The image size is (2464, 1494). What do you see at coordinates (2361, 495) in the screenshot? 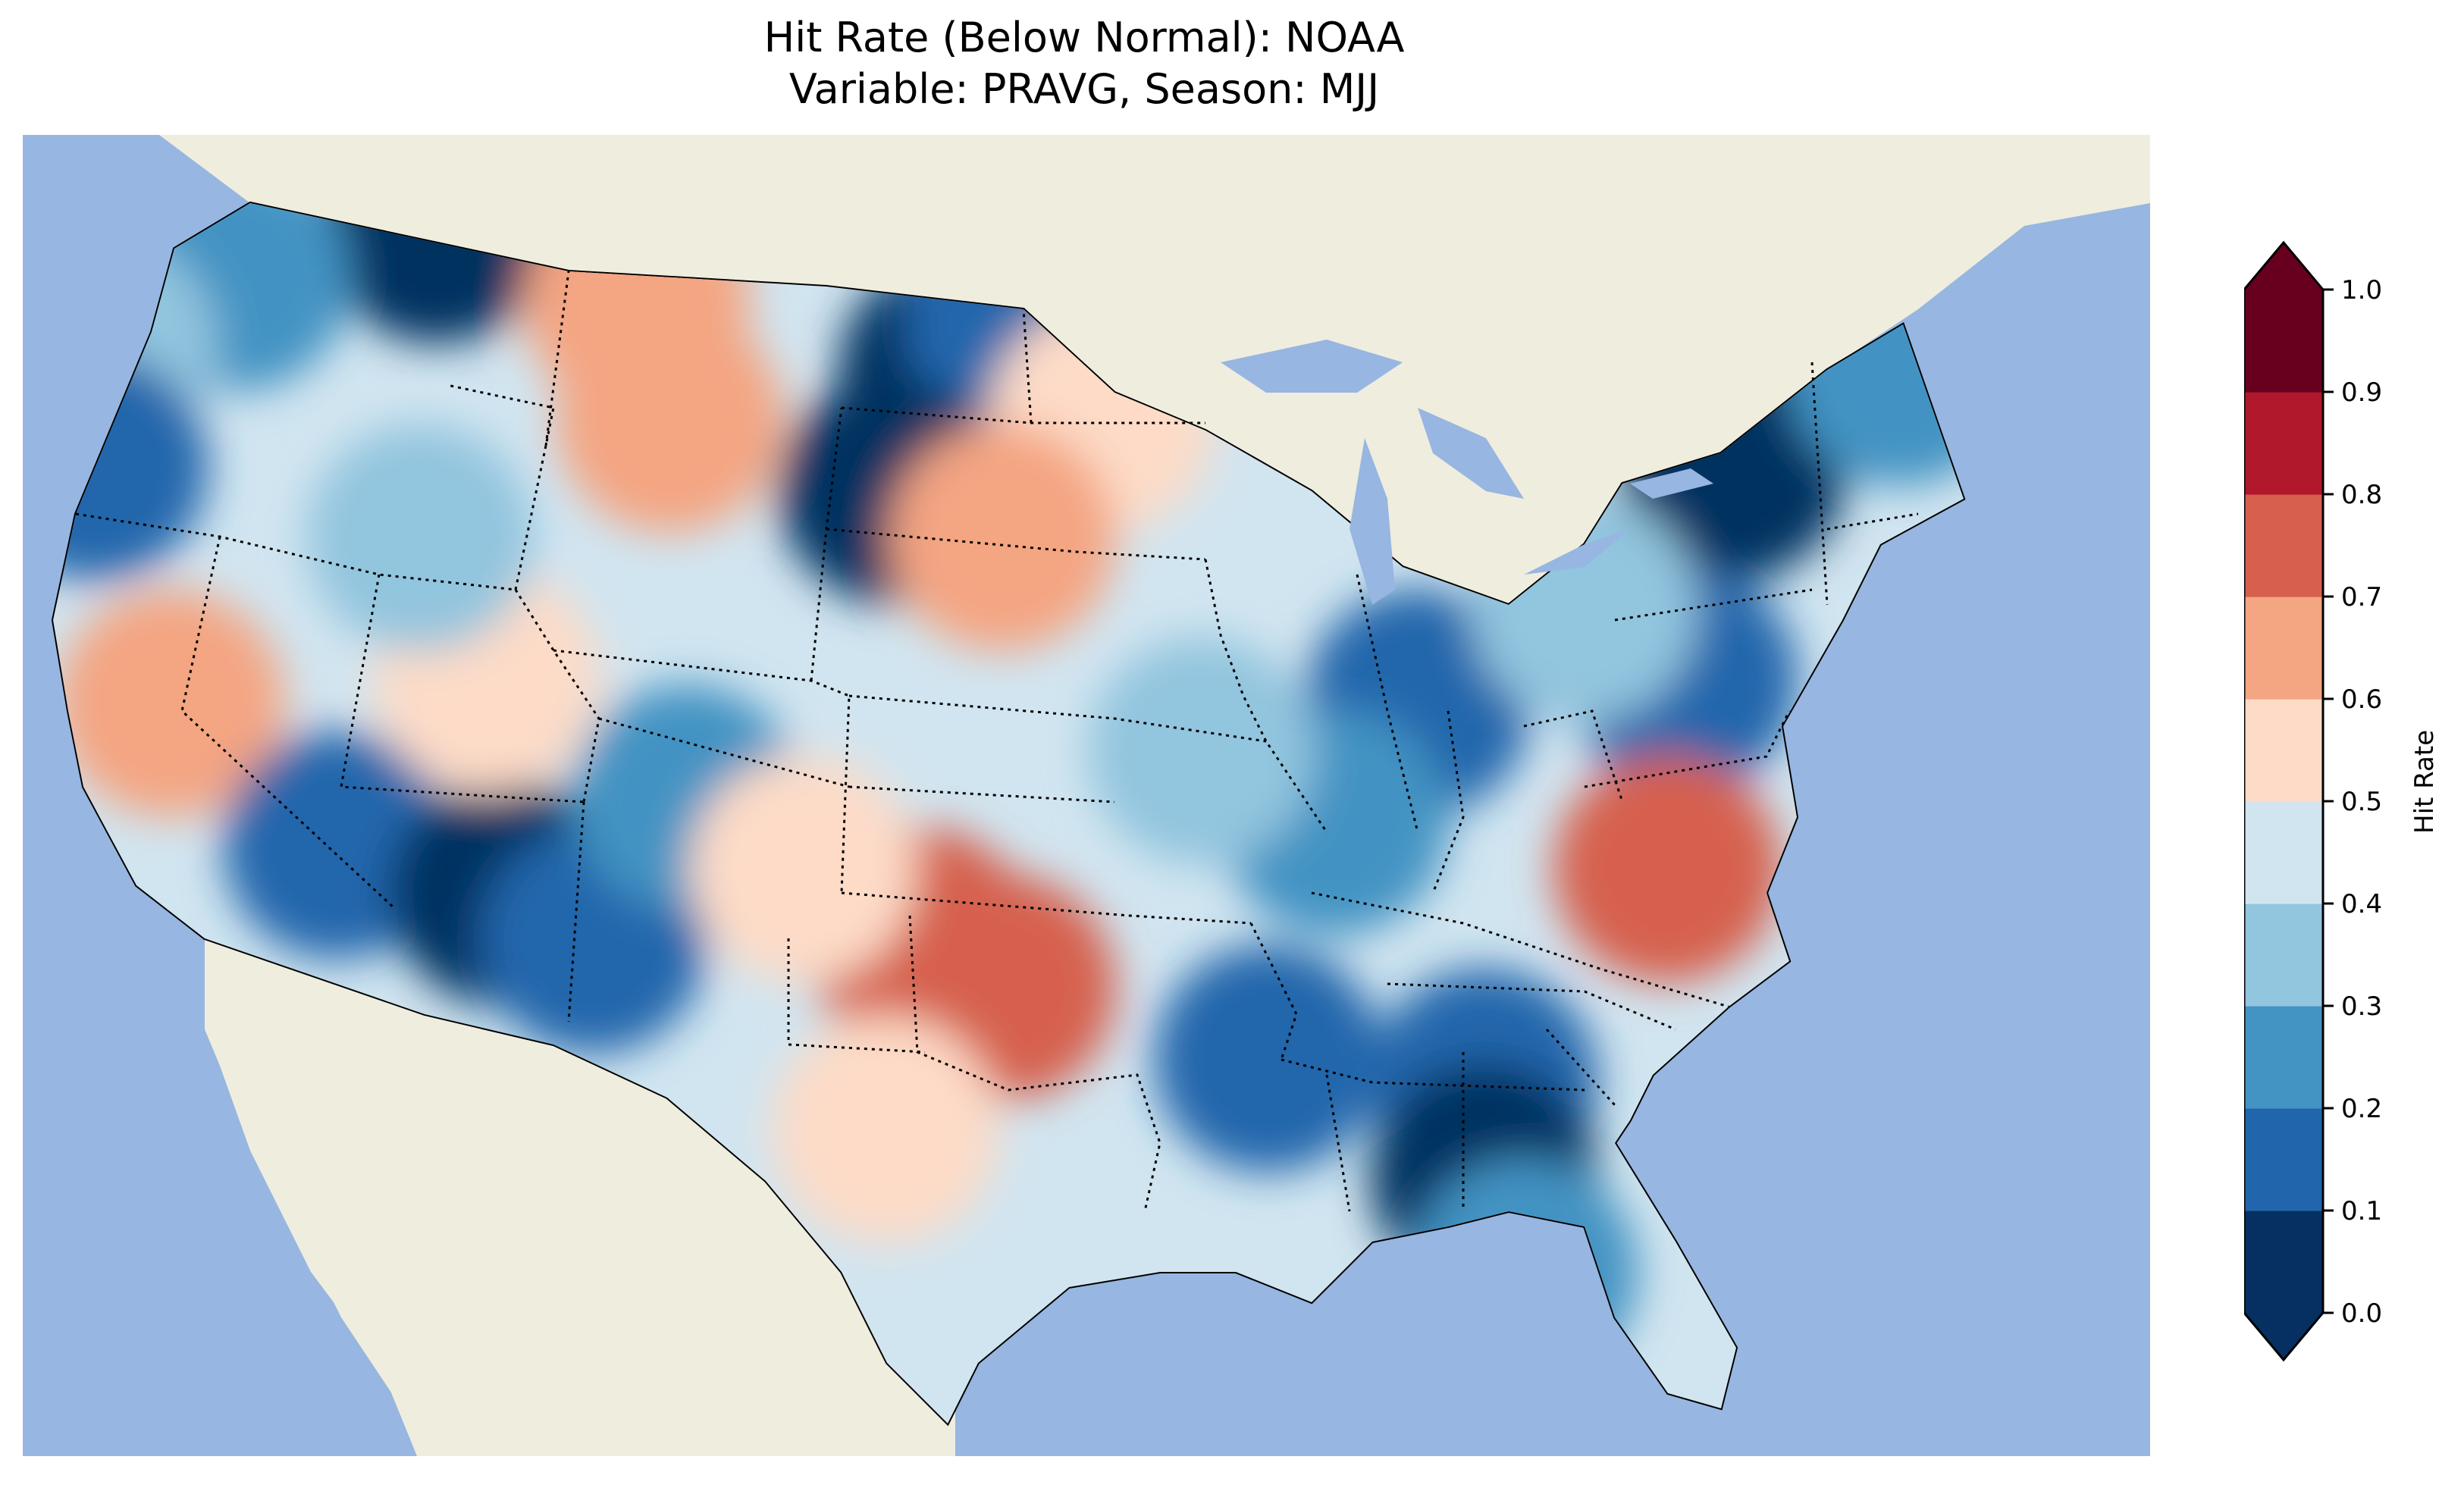
I see `colorbar-tick-label: 0.8` at bounding box center [2361, 495].